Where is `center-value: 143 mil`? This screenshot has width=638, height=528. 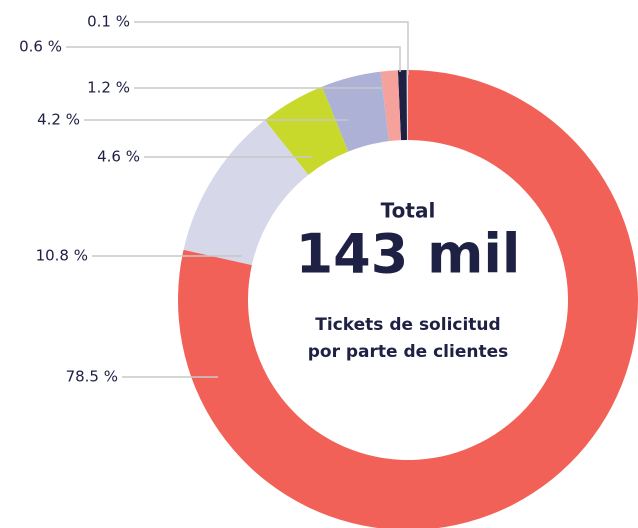
center-value: 143 mil is located at coordinates (408, 254).